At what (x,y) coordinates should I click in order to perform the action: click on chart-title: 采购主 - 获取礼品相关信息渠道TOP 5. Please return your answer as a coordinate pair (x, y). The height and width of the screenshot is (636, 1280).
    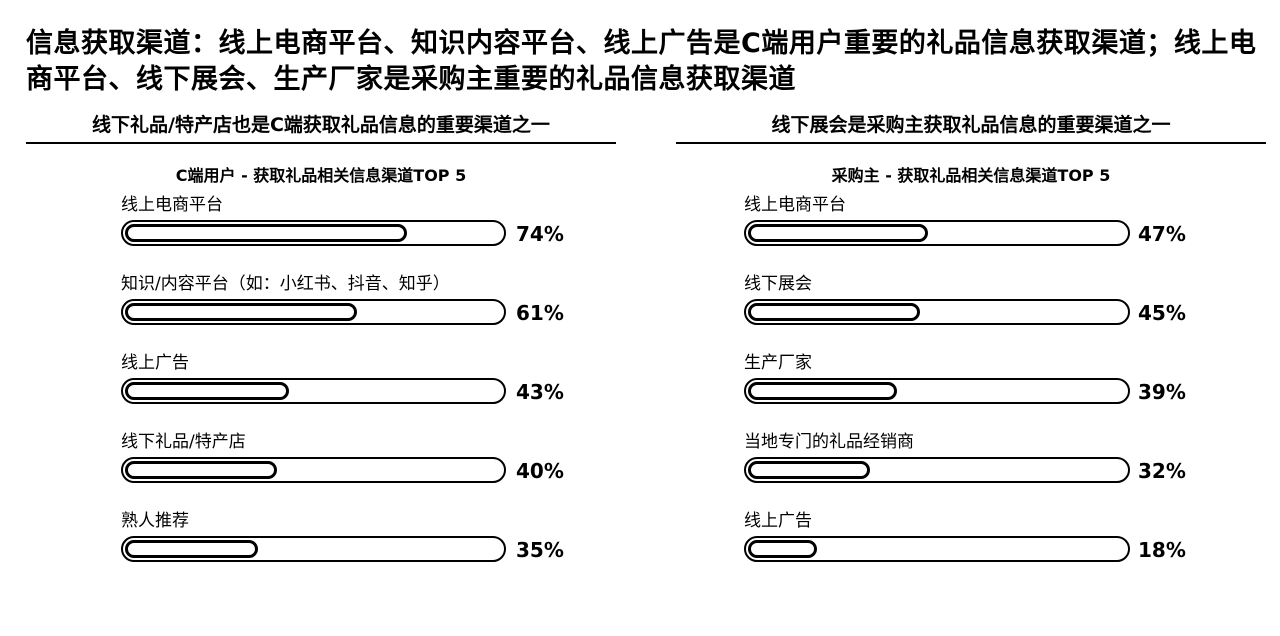
    Looking at the image, I should click on (971, 175).